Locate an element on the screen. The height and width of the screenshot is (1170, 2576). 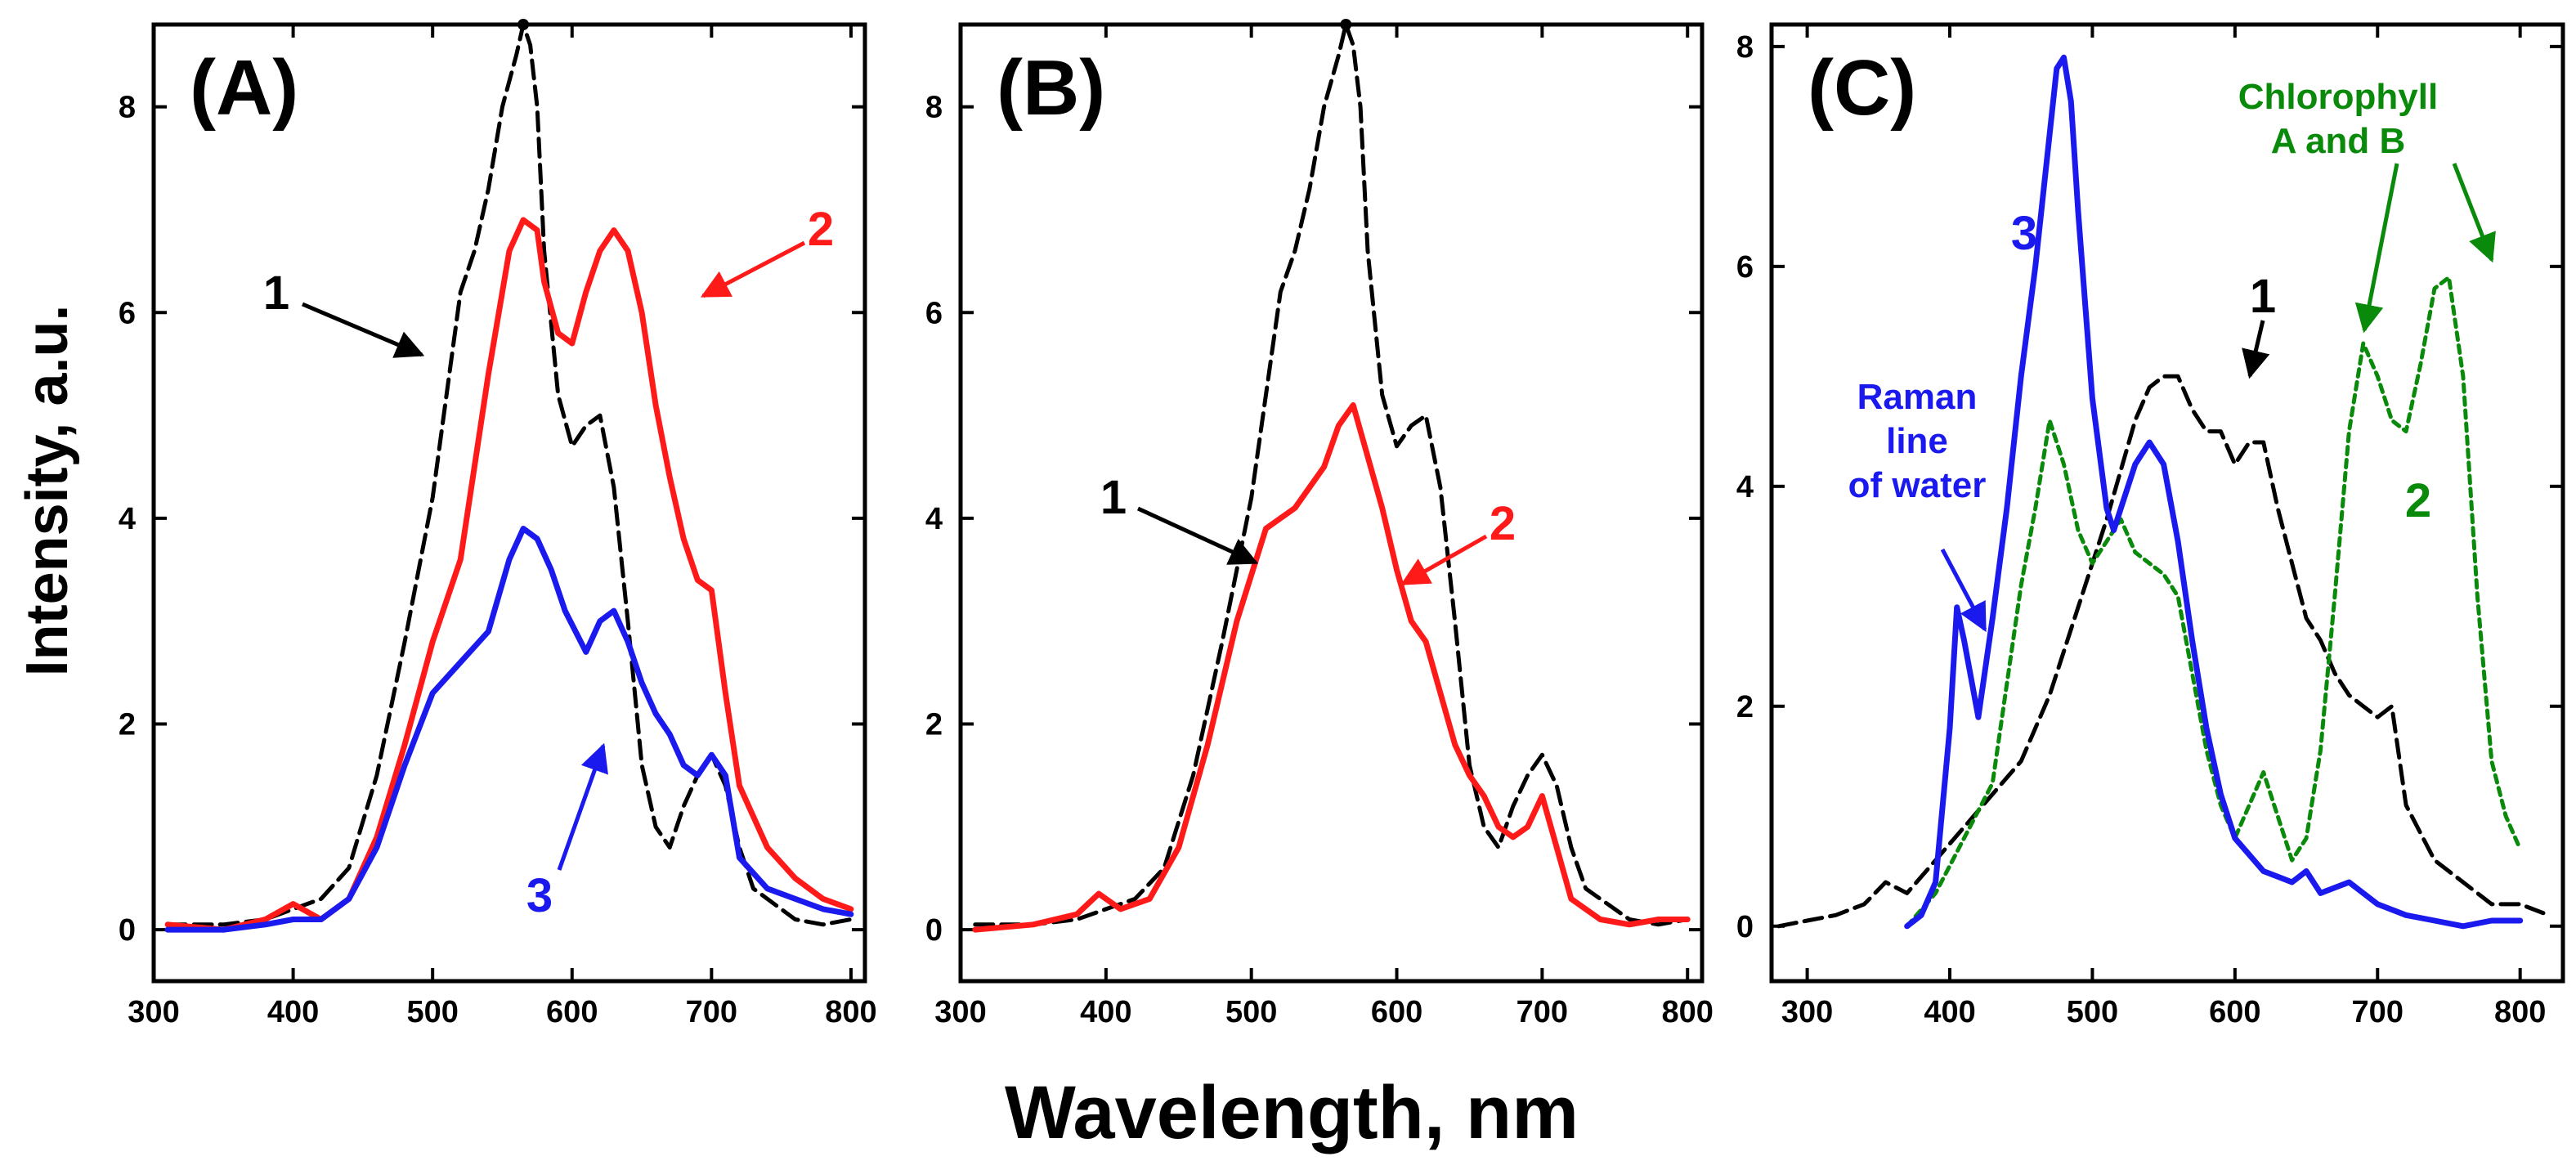
x-axis-title: Wavelength, nm is located at coordinates (1292, 1113).